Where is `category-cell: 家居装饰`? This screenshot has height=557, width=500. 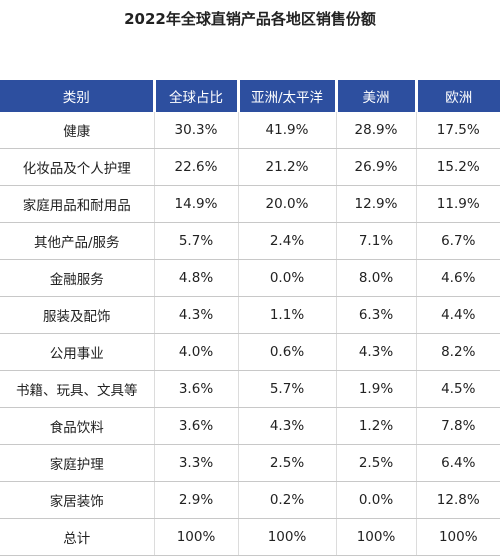 category-cell: 家居装饰 is located at coordinates (77, 500).